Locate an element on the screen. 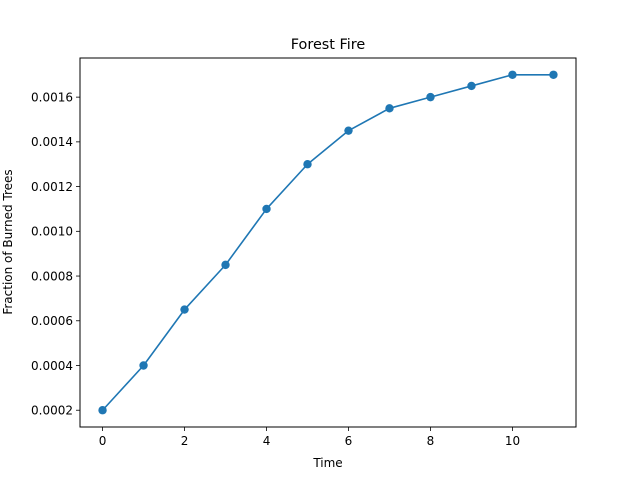  x-tick-label: 8 is located at coordinates (431, 441).